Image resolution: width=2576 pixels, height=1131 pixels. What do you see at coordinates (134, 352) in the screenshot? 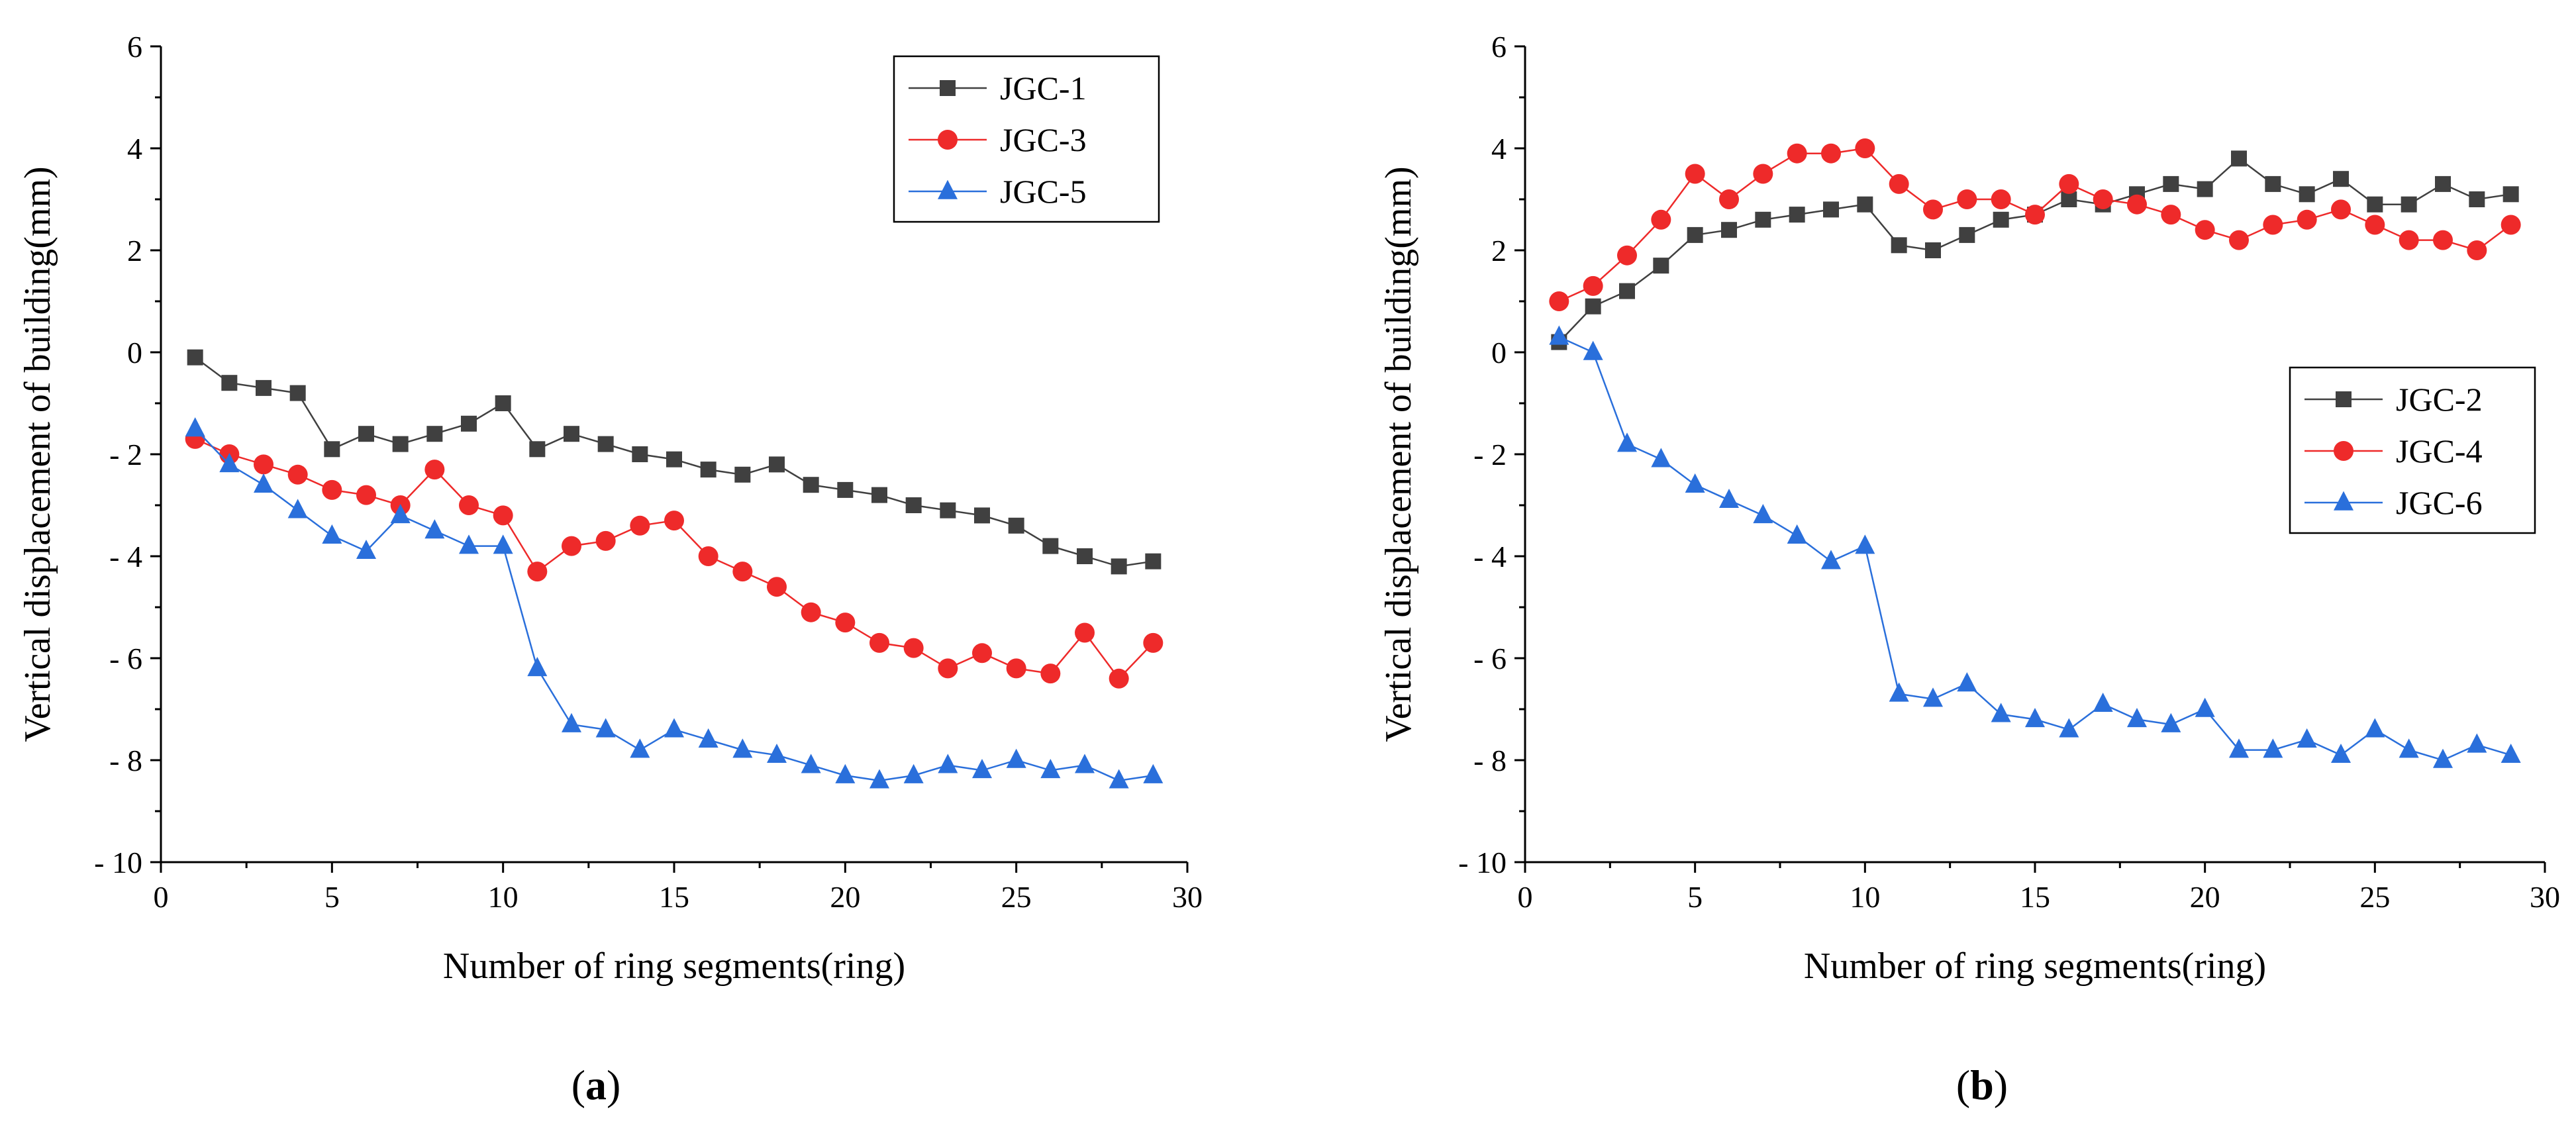
I see `y-tick-label: 0` at bounding box center [134, 352].